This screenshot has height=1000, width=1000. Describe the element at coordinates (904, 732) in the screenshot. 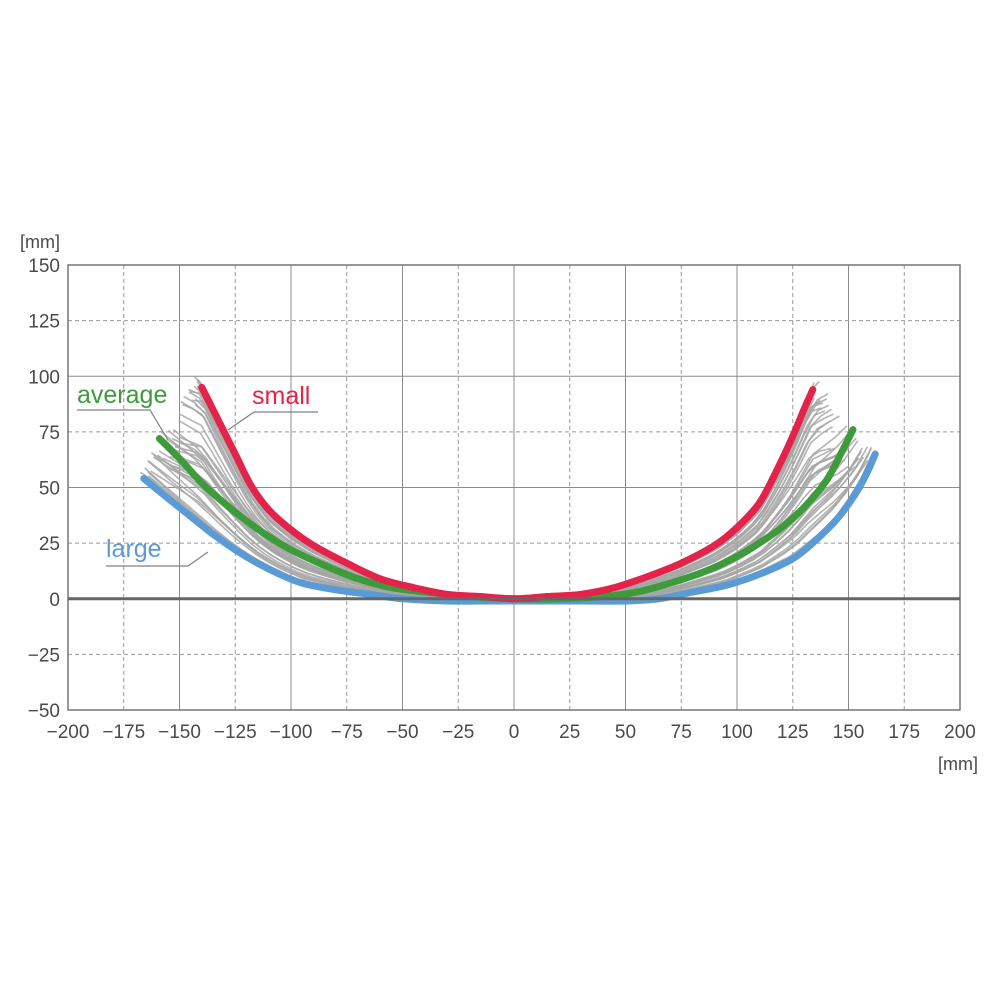

I see `x-tick-label: 175` at that location.